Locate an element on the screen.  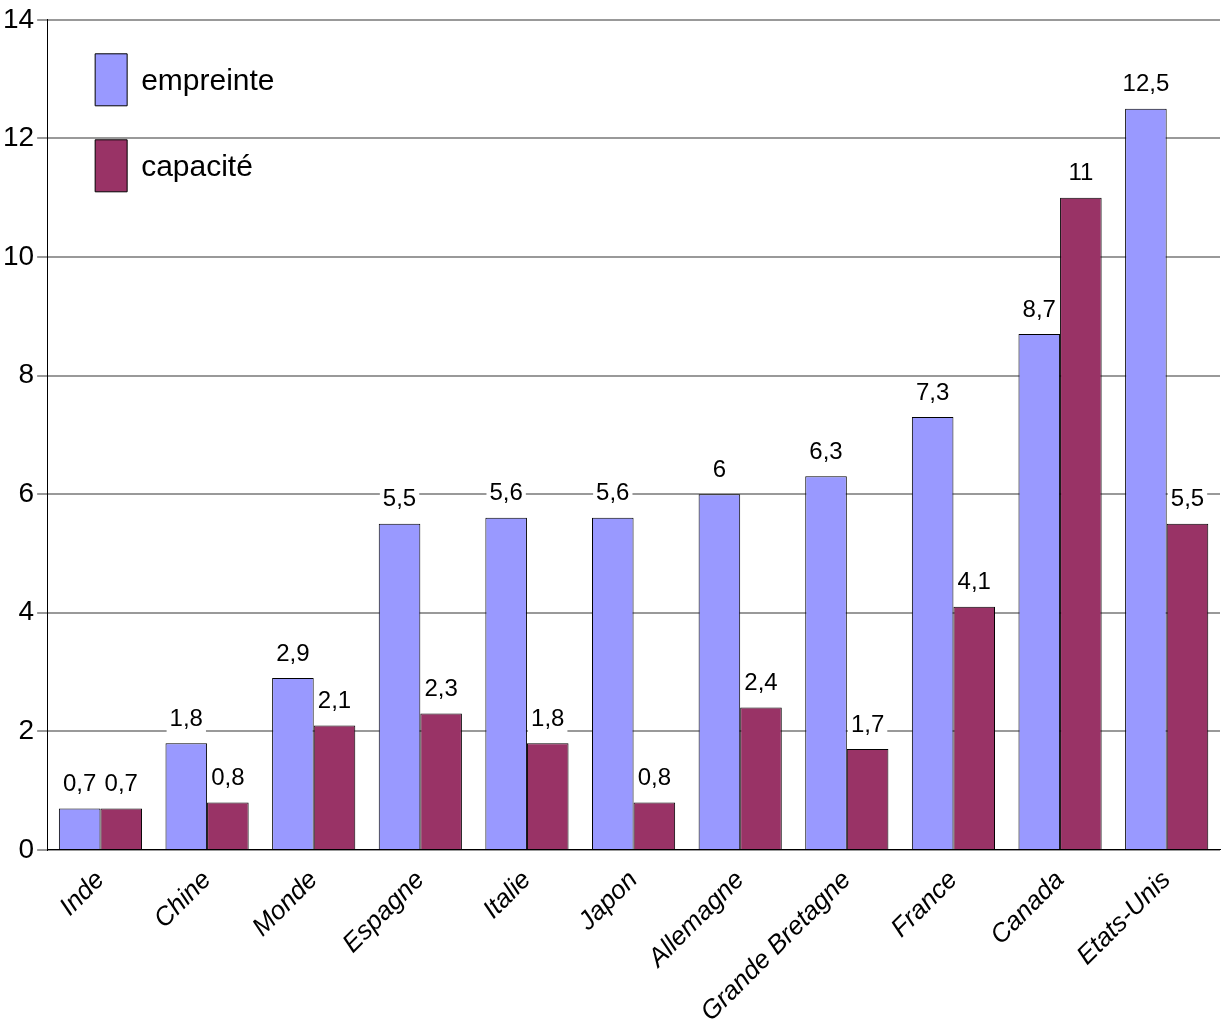
y-tick-label: 4 is located at coordinates (26, 611).